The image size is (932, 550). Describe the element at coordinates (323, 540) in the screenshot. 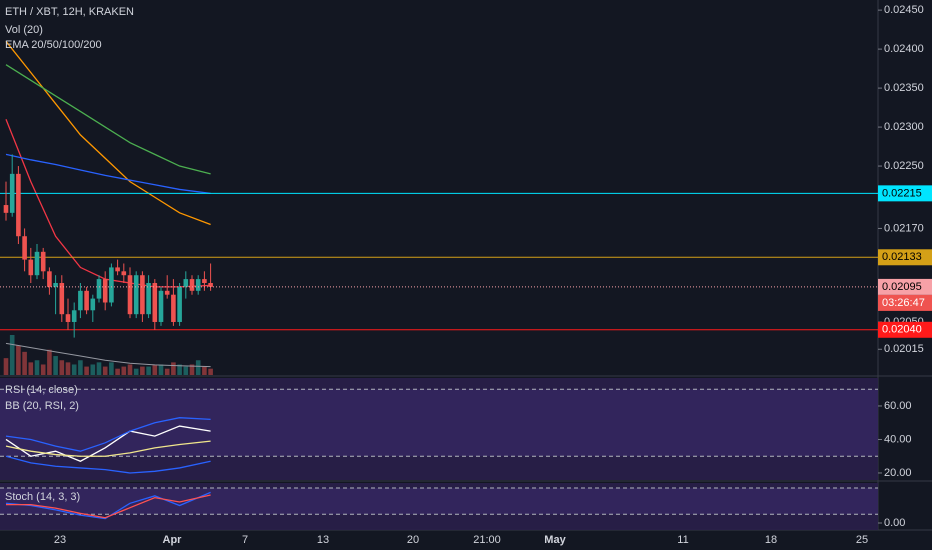

I see `x-tick-label: 13` at that location.